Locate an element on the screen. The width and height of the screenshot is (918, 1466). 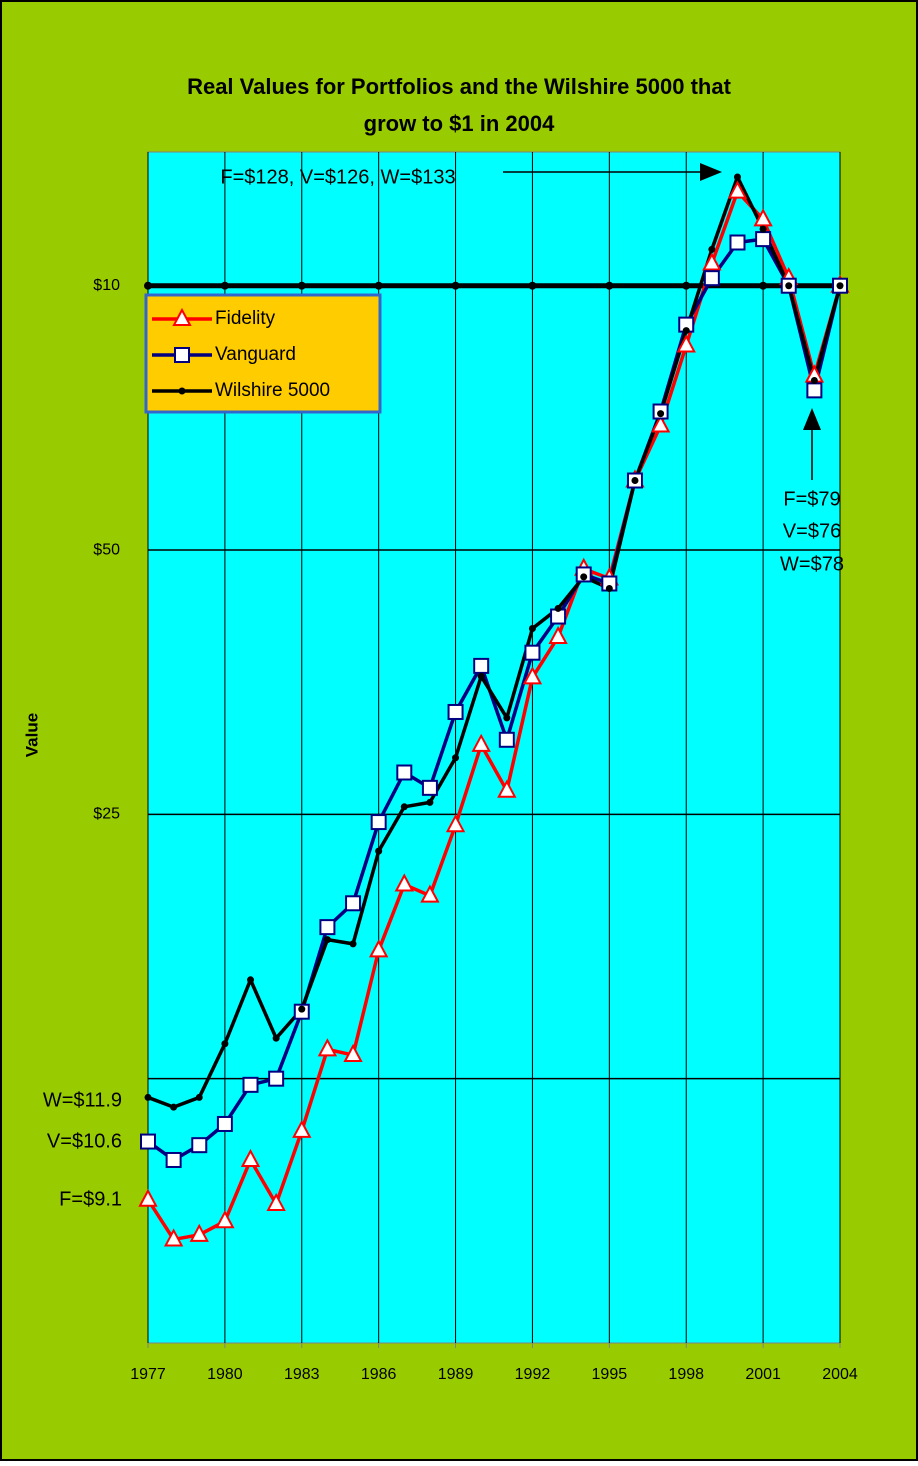
y-tick-label: $25 is located at coordinates (106, 814).